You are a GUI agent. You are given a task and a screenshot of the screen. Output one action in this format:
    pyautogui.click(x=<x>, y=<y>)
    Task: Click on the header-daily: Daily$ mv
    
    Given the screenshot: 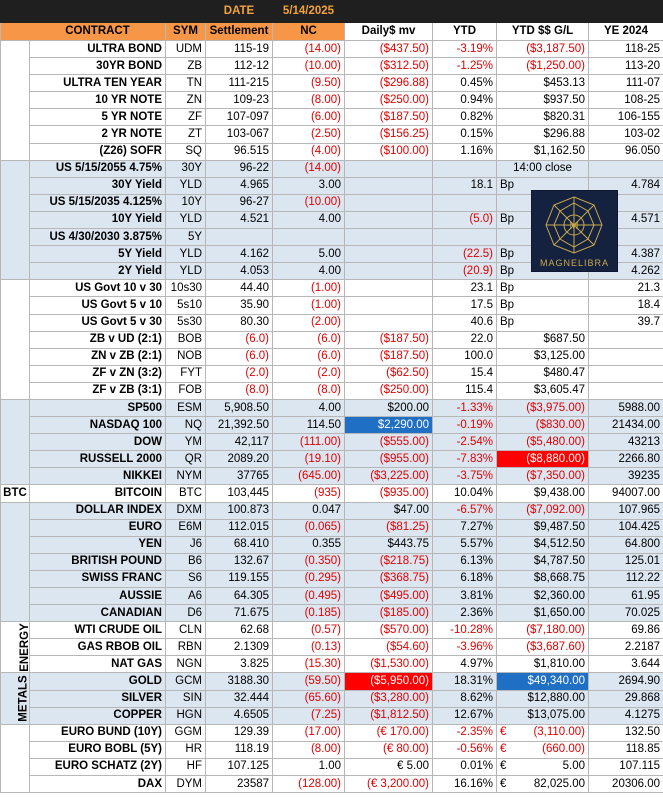 What is the action you would take?
    pyautogui.click(x=389, y=31)
    